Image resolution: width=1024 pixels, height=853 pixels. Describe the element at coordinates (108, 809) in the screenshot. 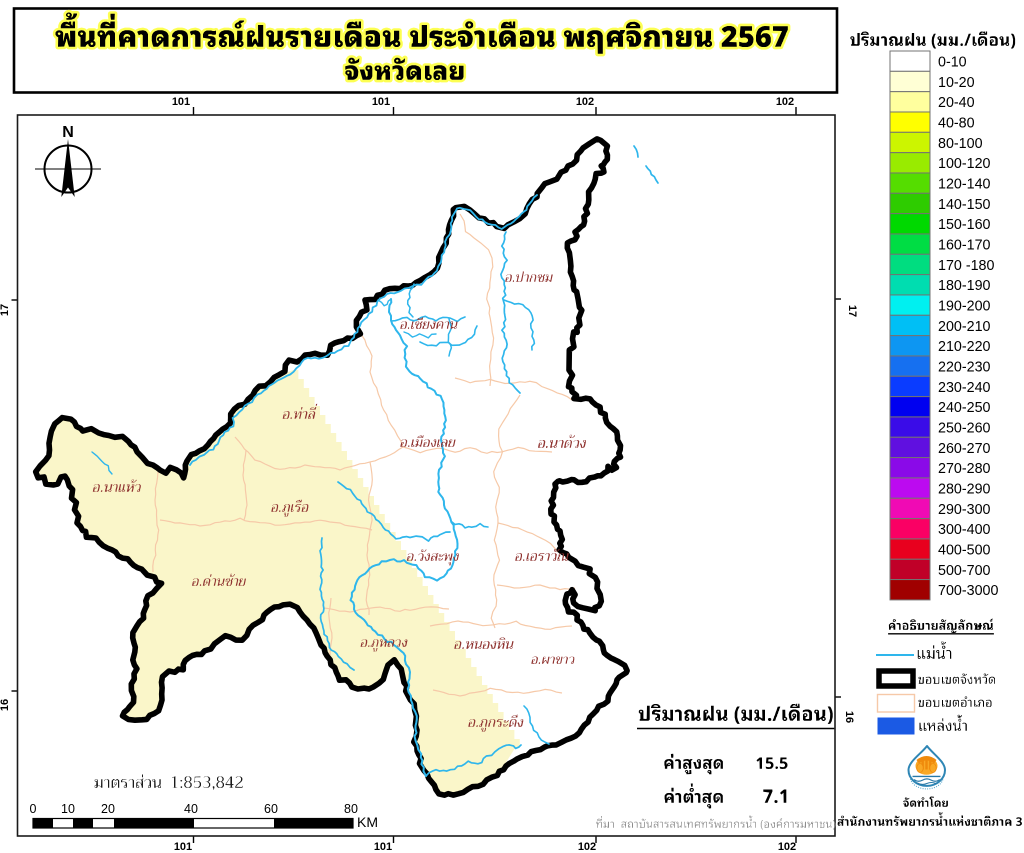

I see `svg-text: 20` at that location.